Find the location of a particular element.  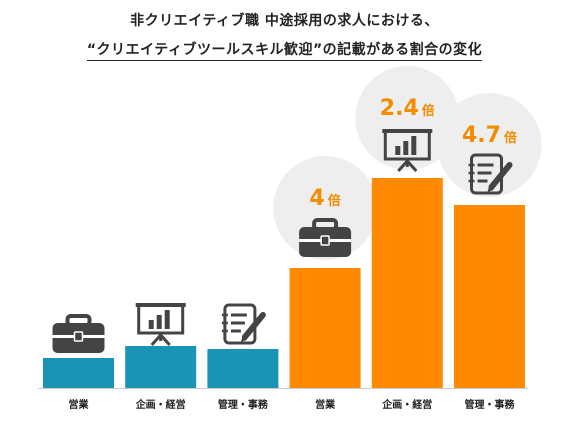

chart-title-line2-text: “クリエイティブツールスキル歓迎”の記載がある割合の変化 is located at coordinates (284, 51).